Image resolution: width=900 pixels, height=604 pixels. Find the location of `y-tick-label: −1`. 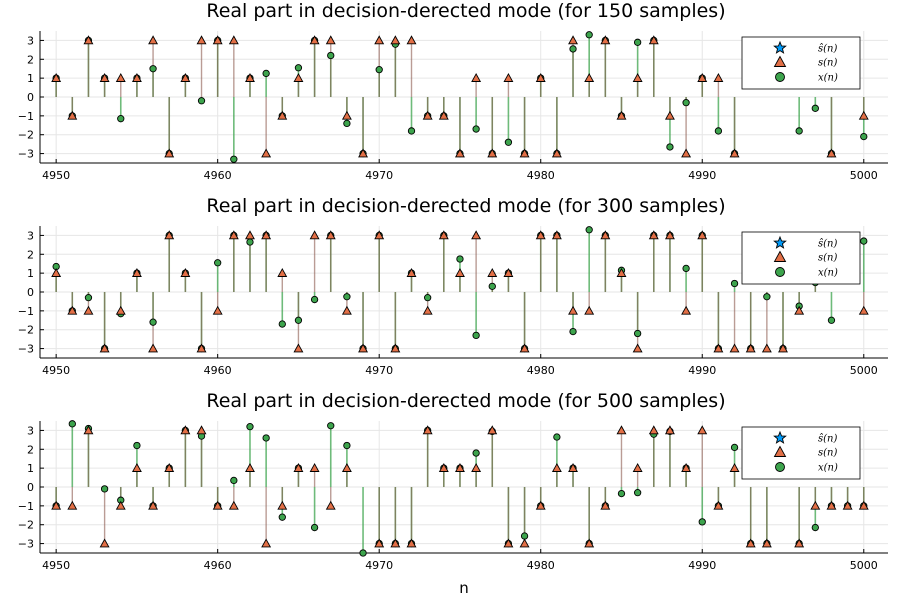

y-tick-label: −1 is located at coordinates (26, 506).